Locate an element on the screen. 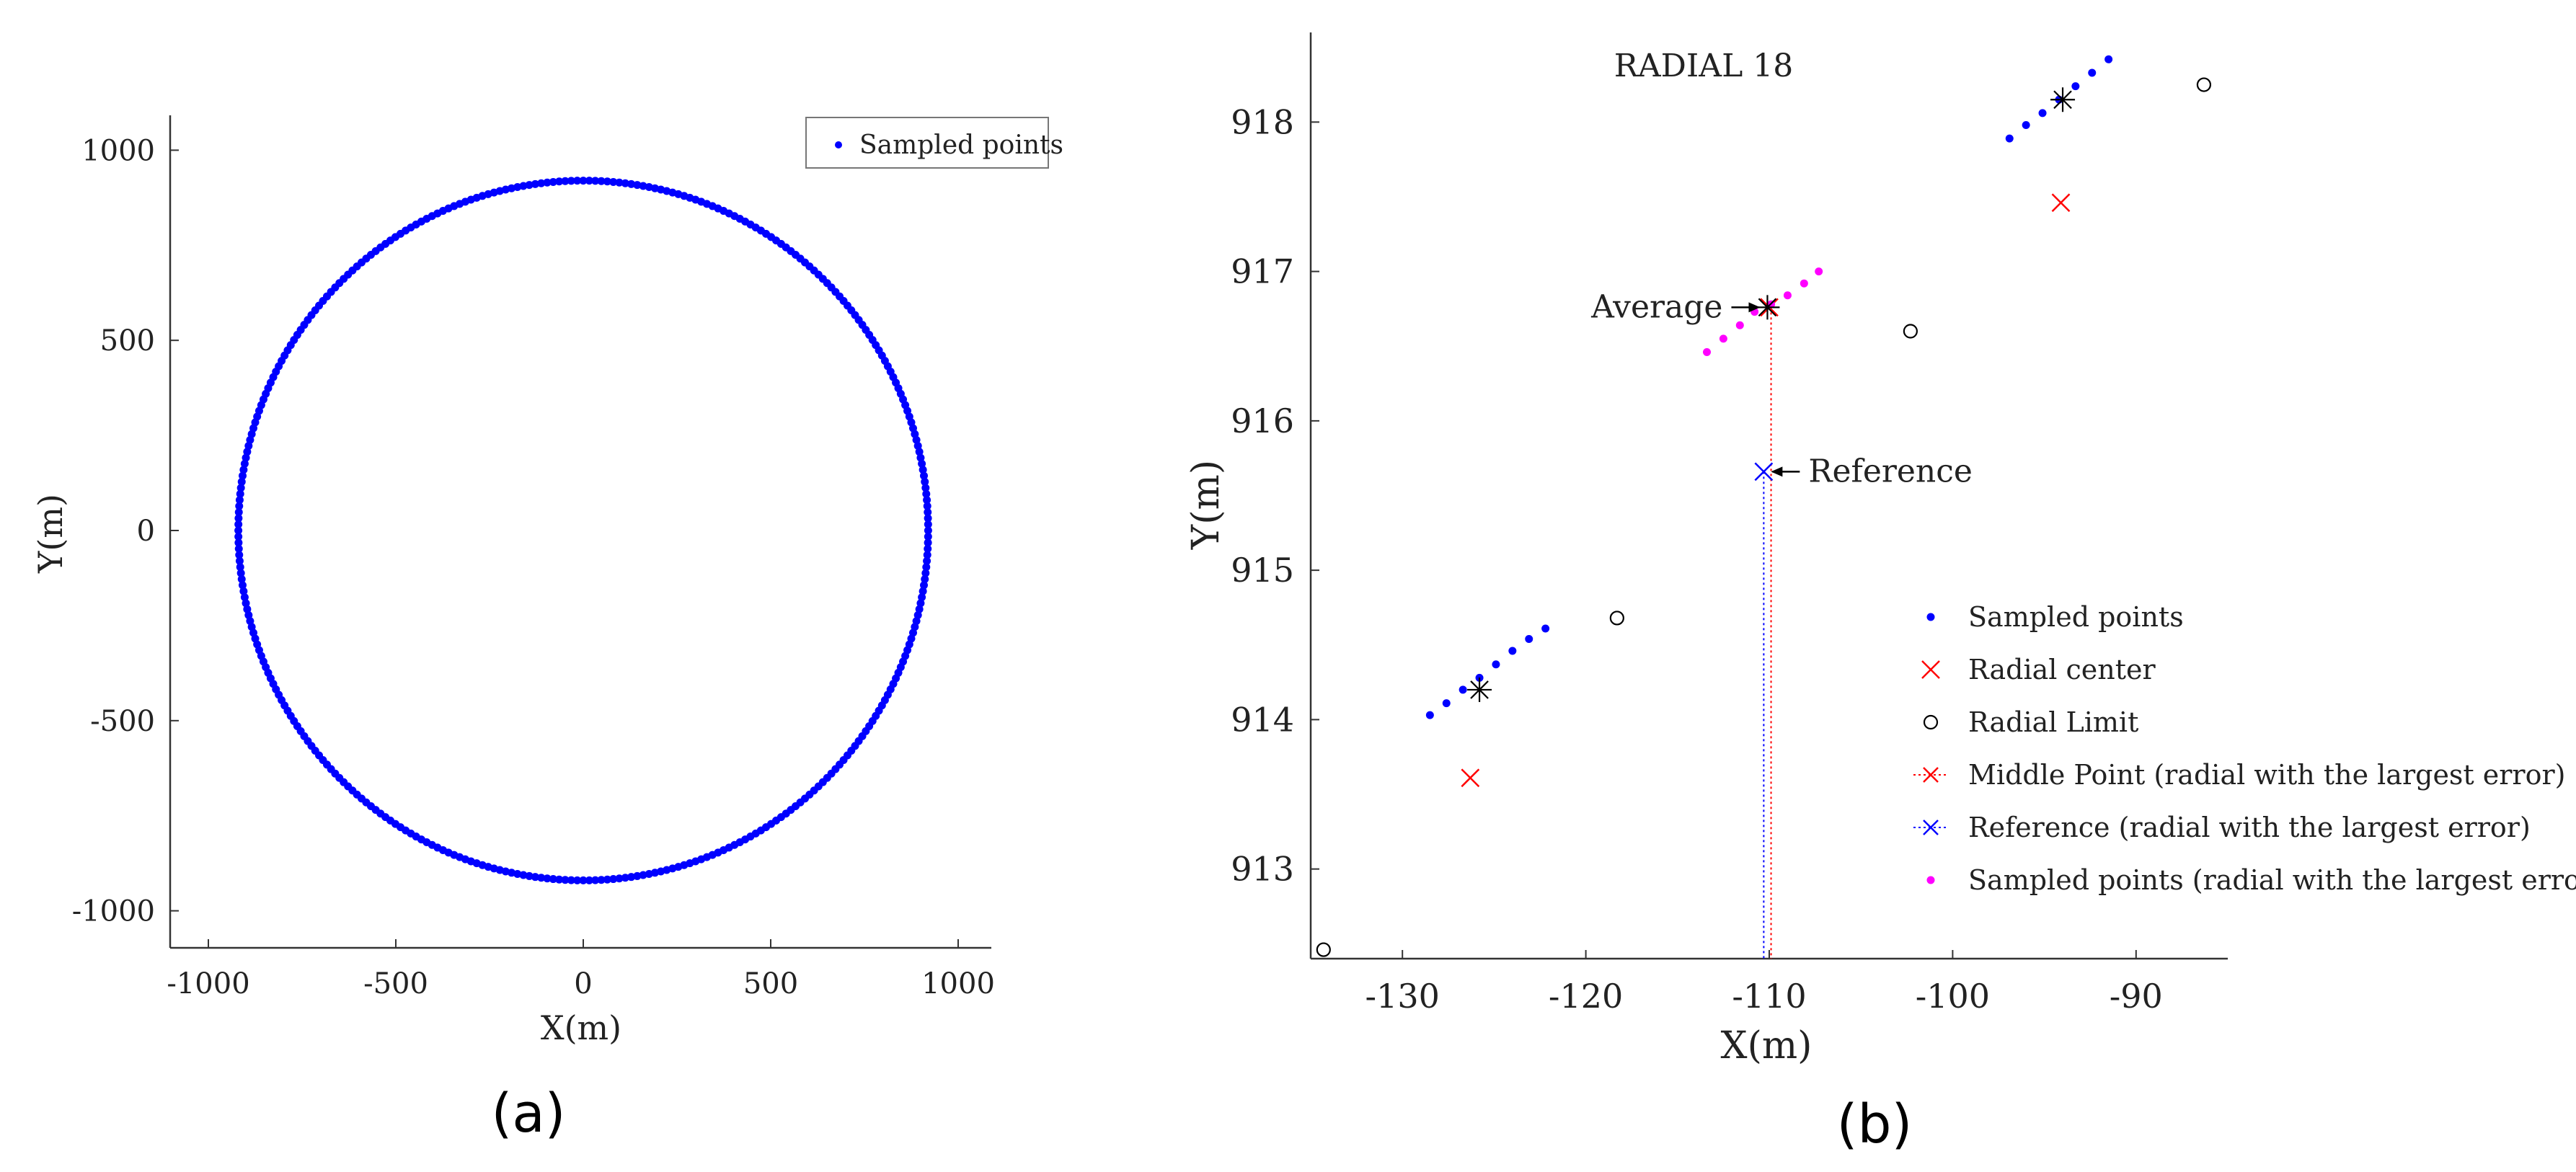 The height and width of the screenshot is (1172, 2576). panel-b-x-tick-label: -130 is located at coordinates (1403, 996).